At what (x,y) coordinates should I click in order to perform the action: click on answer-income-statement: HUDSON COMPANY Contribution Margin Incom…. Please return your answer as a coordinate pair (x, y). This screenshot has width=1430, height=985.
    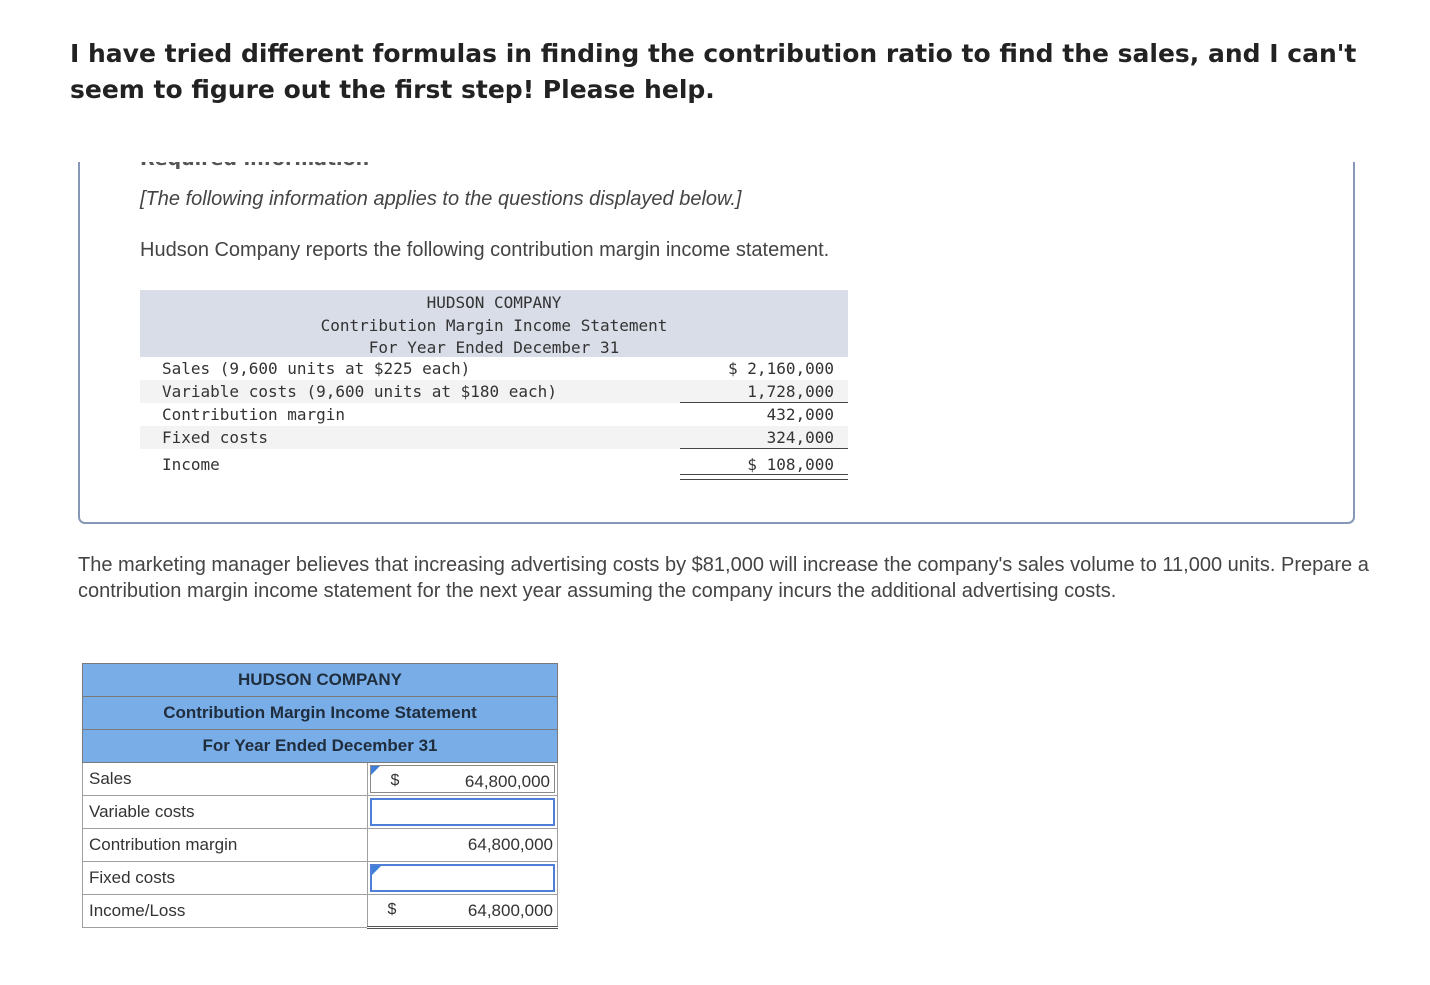
    Looking at the image, I should click on (320, 796).